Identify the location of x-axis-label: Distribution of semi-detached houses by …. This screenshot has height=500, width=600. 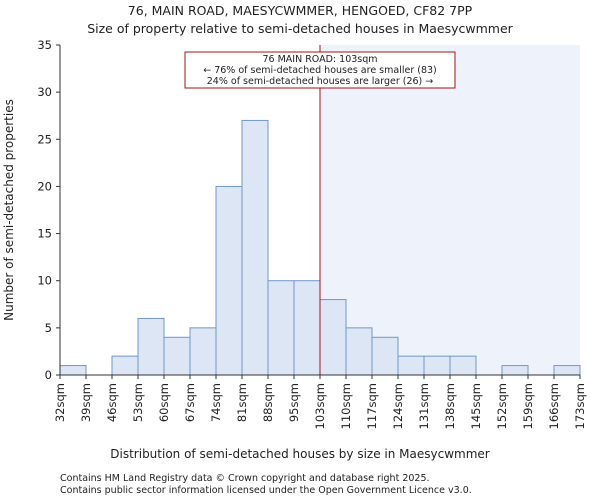
(300, 454).